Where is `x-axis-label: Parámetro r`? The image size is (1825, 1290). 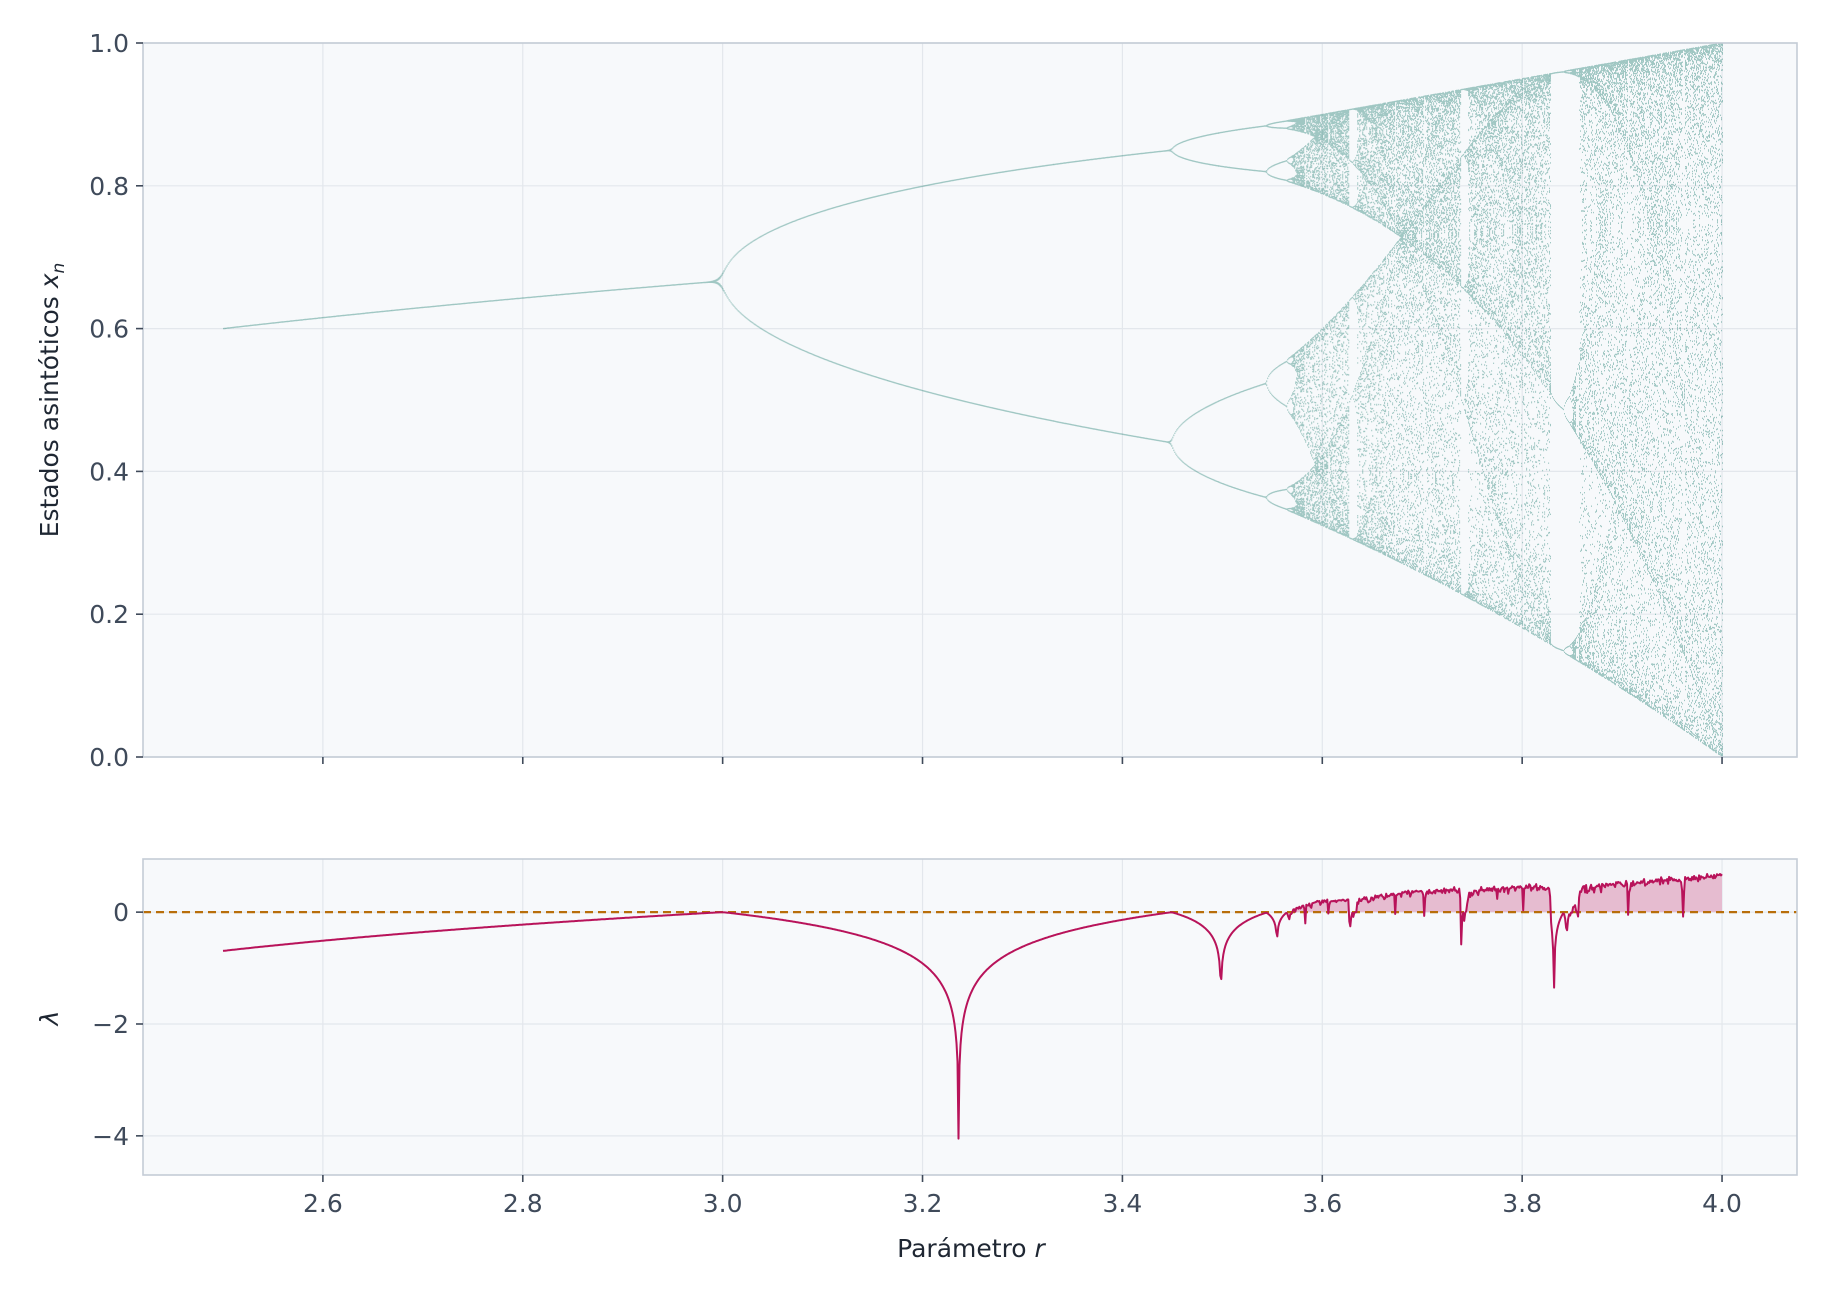
x-axis-label: Parámetro r is located at coordinates (971, 1248).